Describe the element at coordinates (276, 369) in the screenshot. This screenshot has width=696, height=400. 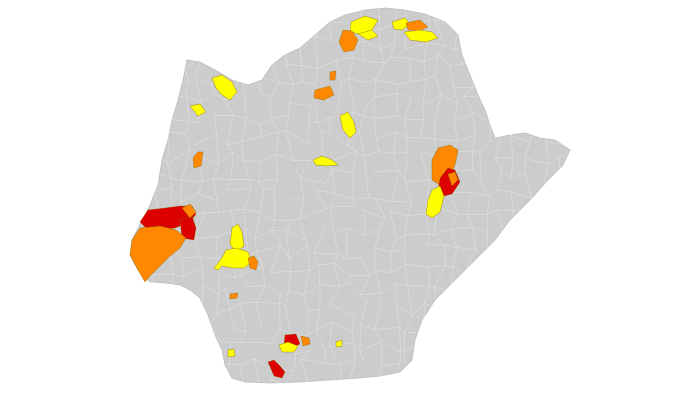
I see `region-high` at that location.